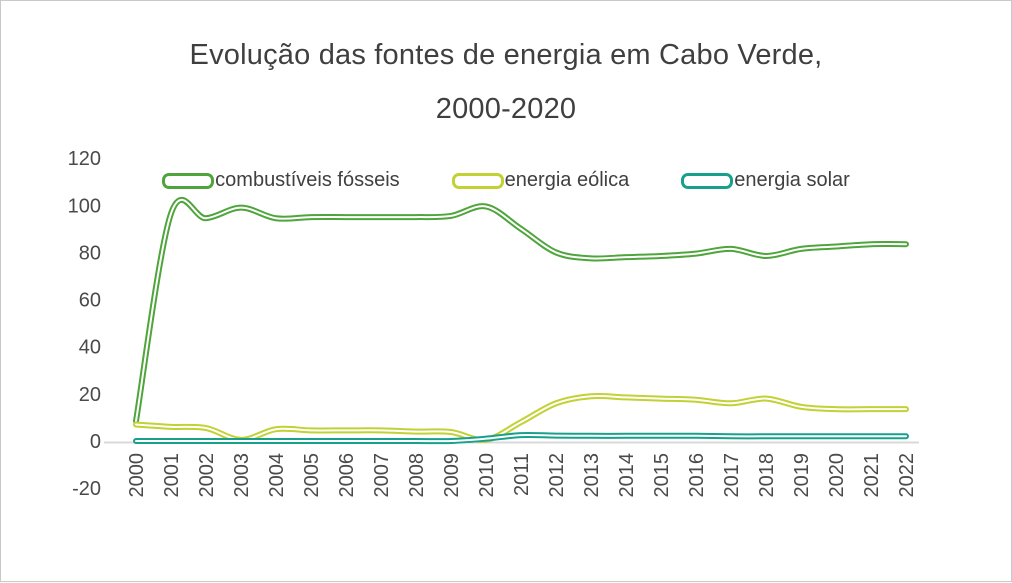 The width and height of the screenshot is (1012, 583). What do you see at coordinates (417, 475) in the screenshot?
I see `x-tick-label: 2008` at bounding box center [417, 475].